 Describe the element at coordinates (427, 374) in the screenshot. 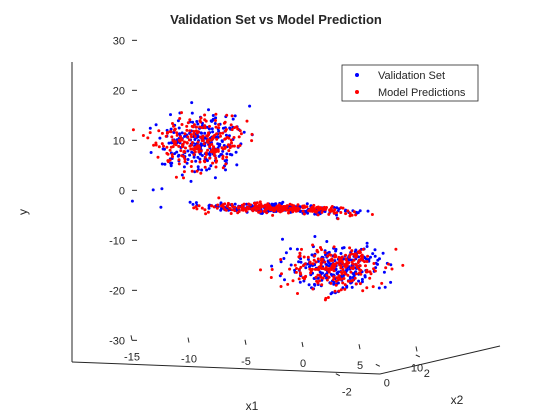

I see `x2-tick-label: 2` at that location.